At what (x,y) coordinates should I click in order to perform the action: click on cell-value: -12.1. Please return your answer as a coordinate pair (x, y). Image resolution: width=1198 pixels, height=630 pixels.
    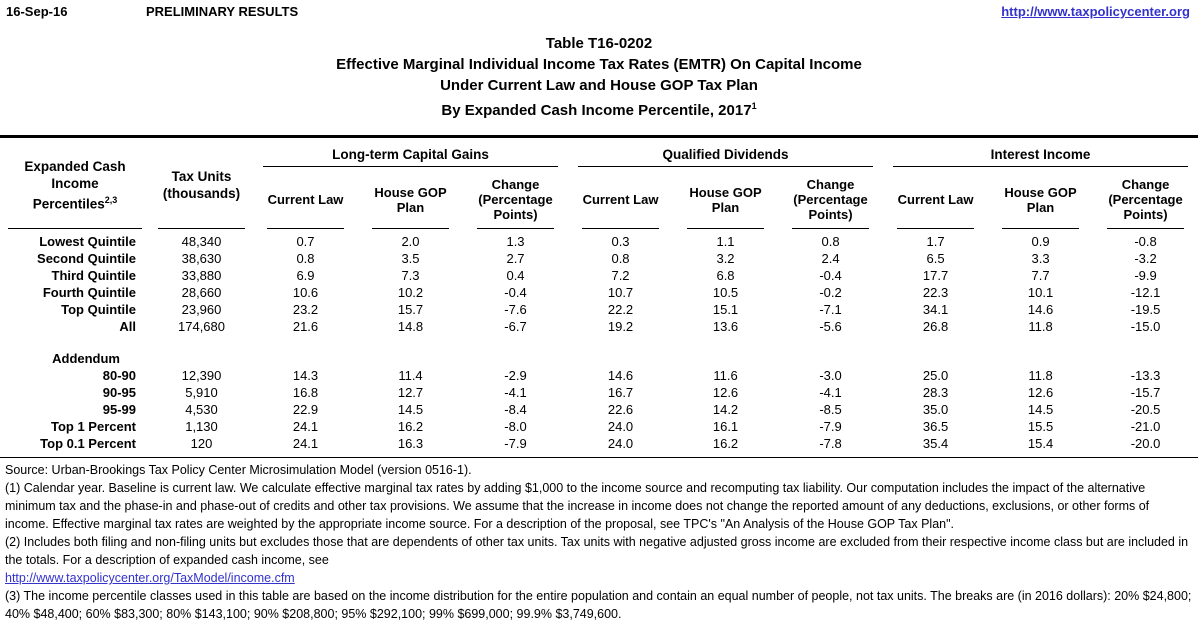
    Looking at the image, I should click on (1145, 292).